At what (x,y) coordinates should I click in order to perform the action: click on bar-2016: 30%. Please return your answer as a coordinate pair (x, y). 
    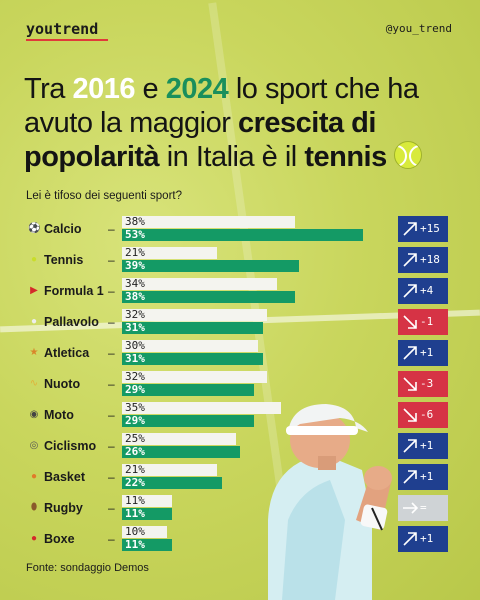
    Looking at the image, I should click on (190, 345).